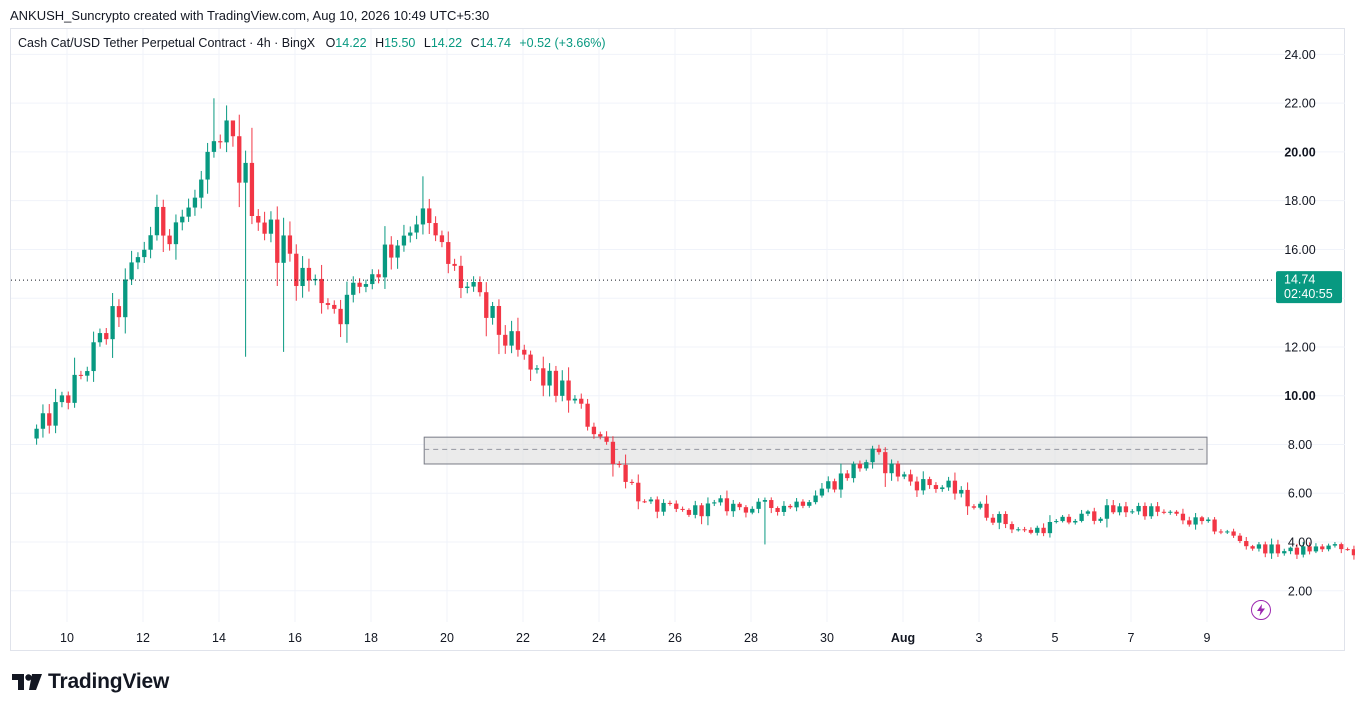 This screenshot has width=1355, height=711. What do you see at coordinates (751, 638) in the screenshot?
I see `x-tick-label: 28` at bounding box center [751, 638].